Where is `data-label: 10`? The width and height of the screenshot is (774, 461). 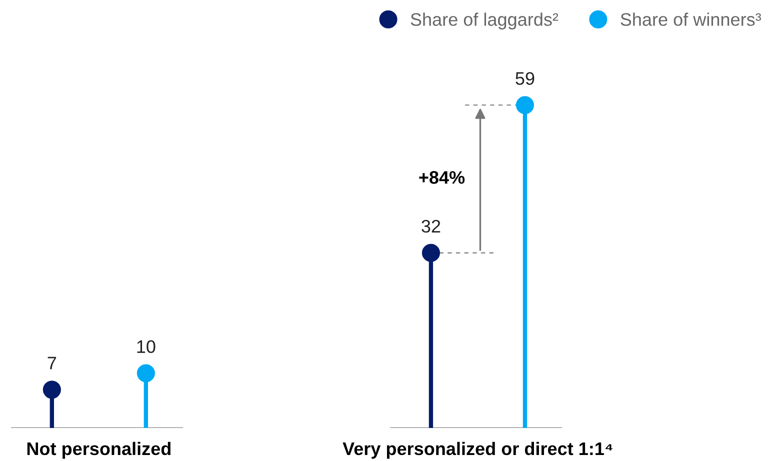 data-label: 10 is located at coordinates (146, 347).